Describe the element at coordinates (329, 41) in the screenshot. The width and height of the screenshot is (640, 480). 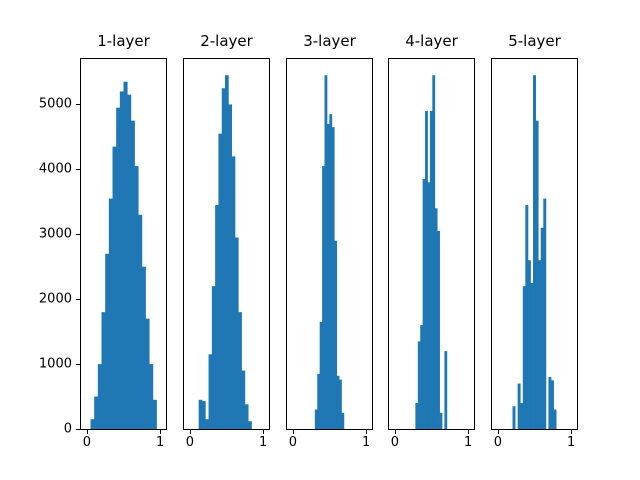
I see `subplot-title: 3-layer` at that location.